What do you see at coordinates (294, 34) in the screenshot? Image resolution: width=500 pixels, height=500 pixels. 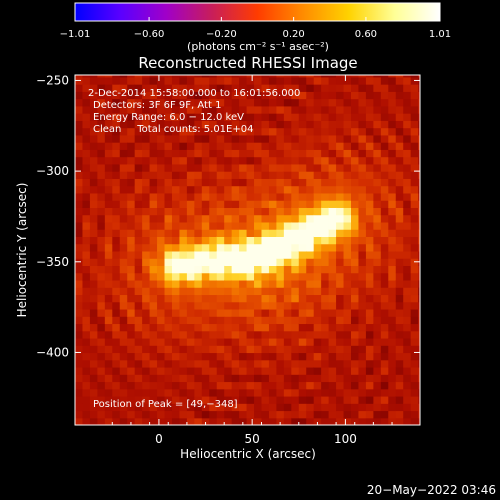 I see `colorbar-tick-label: 0.20` at bounding box center [294, 34].